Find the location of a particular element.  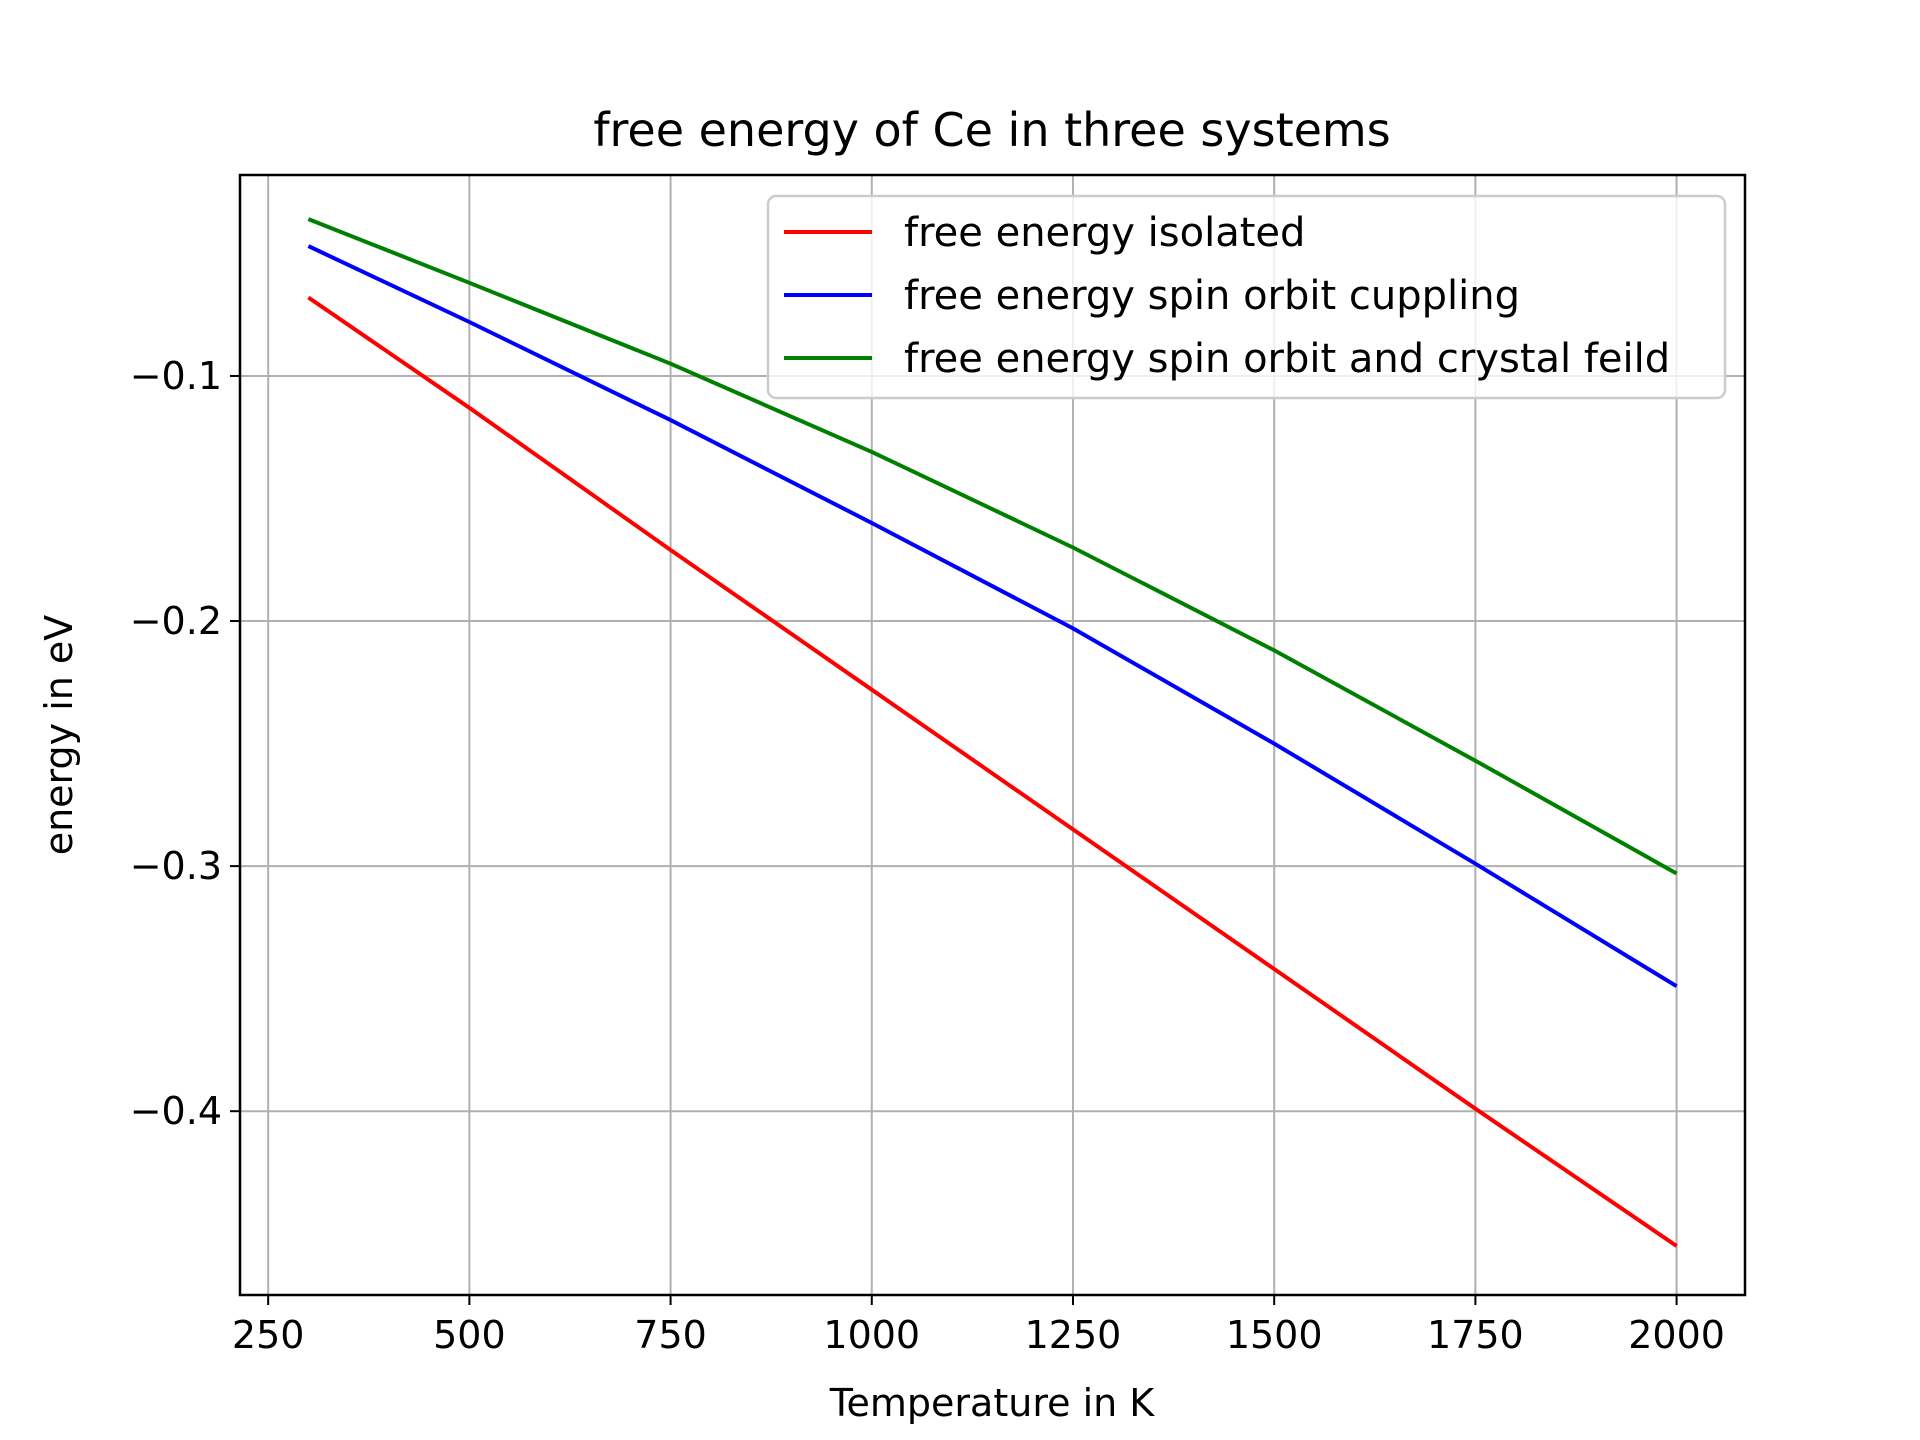

legend-box is located at coordinates (1246, 297).